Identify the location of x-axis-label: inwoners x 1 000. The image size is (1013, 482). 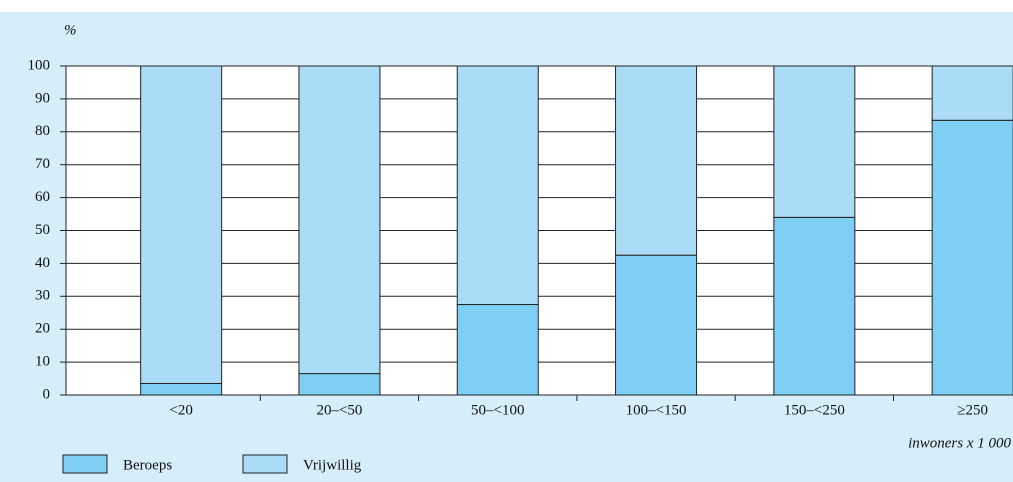
(959, 443).